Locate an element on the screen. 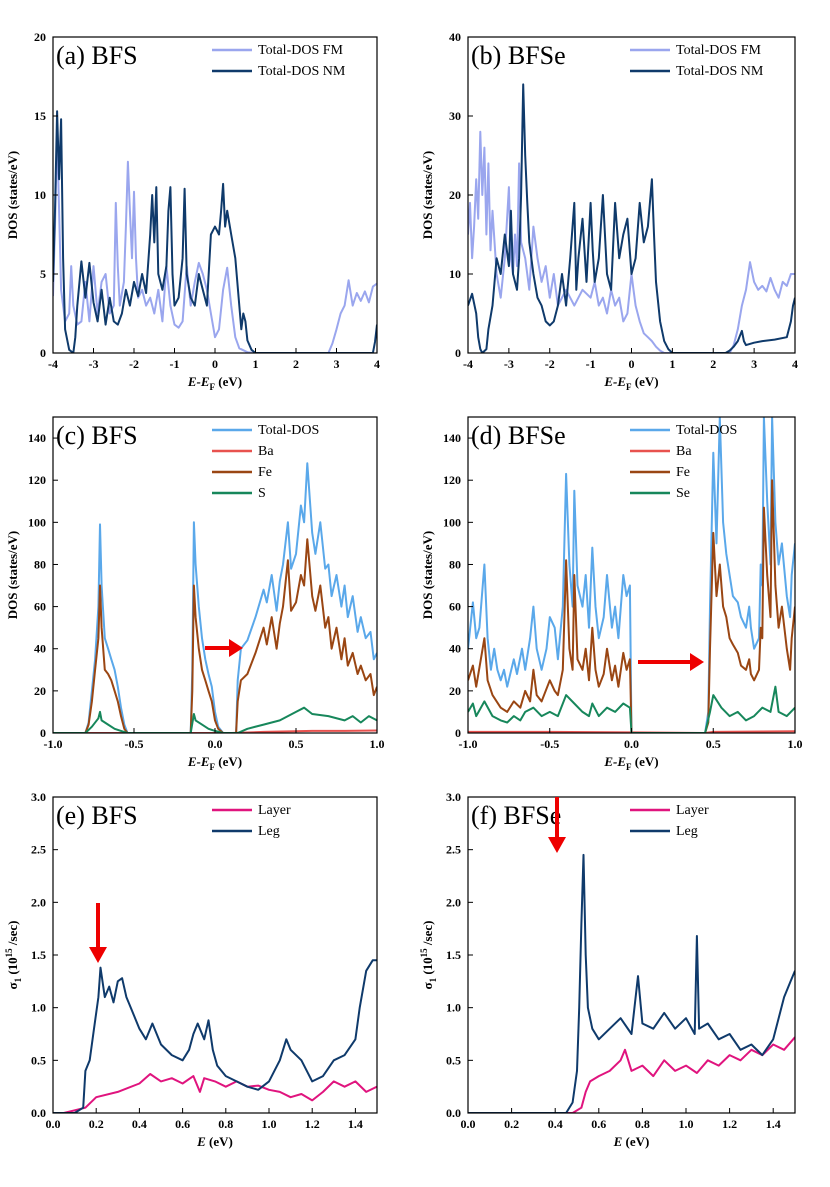 This screenshot has height=1187, width=830. legend-entry: Fe is located at coordinates (265, 472).